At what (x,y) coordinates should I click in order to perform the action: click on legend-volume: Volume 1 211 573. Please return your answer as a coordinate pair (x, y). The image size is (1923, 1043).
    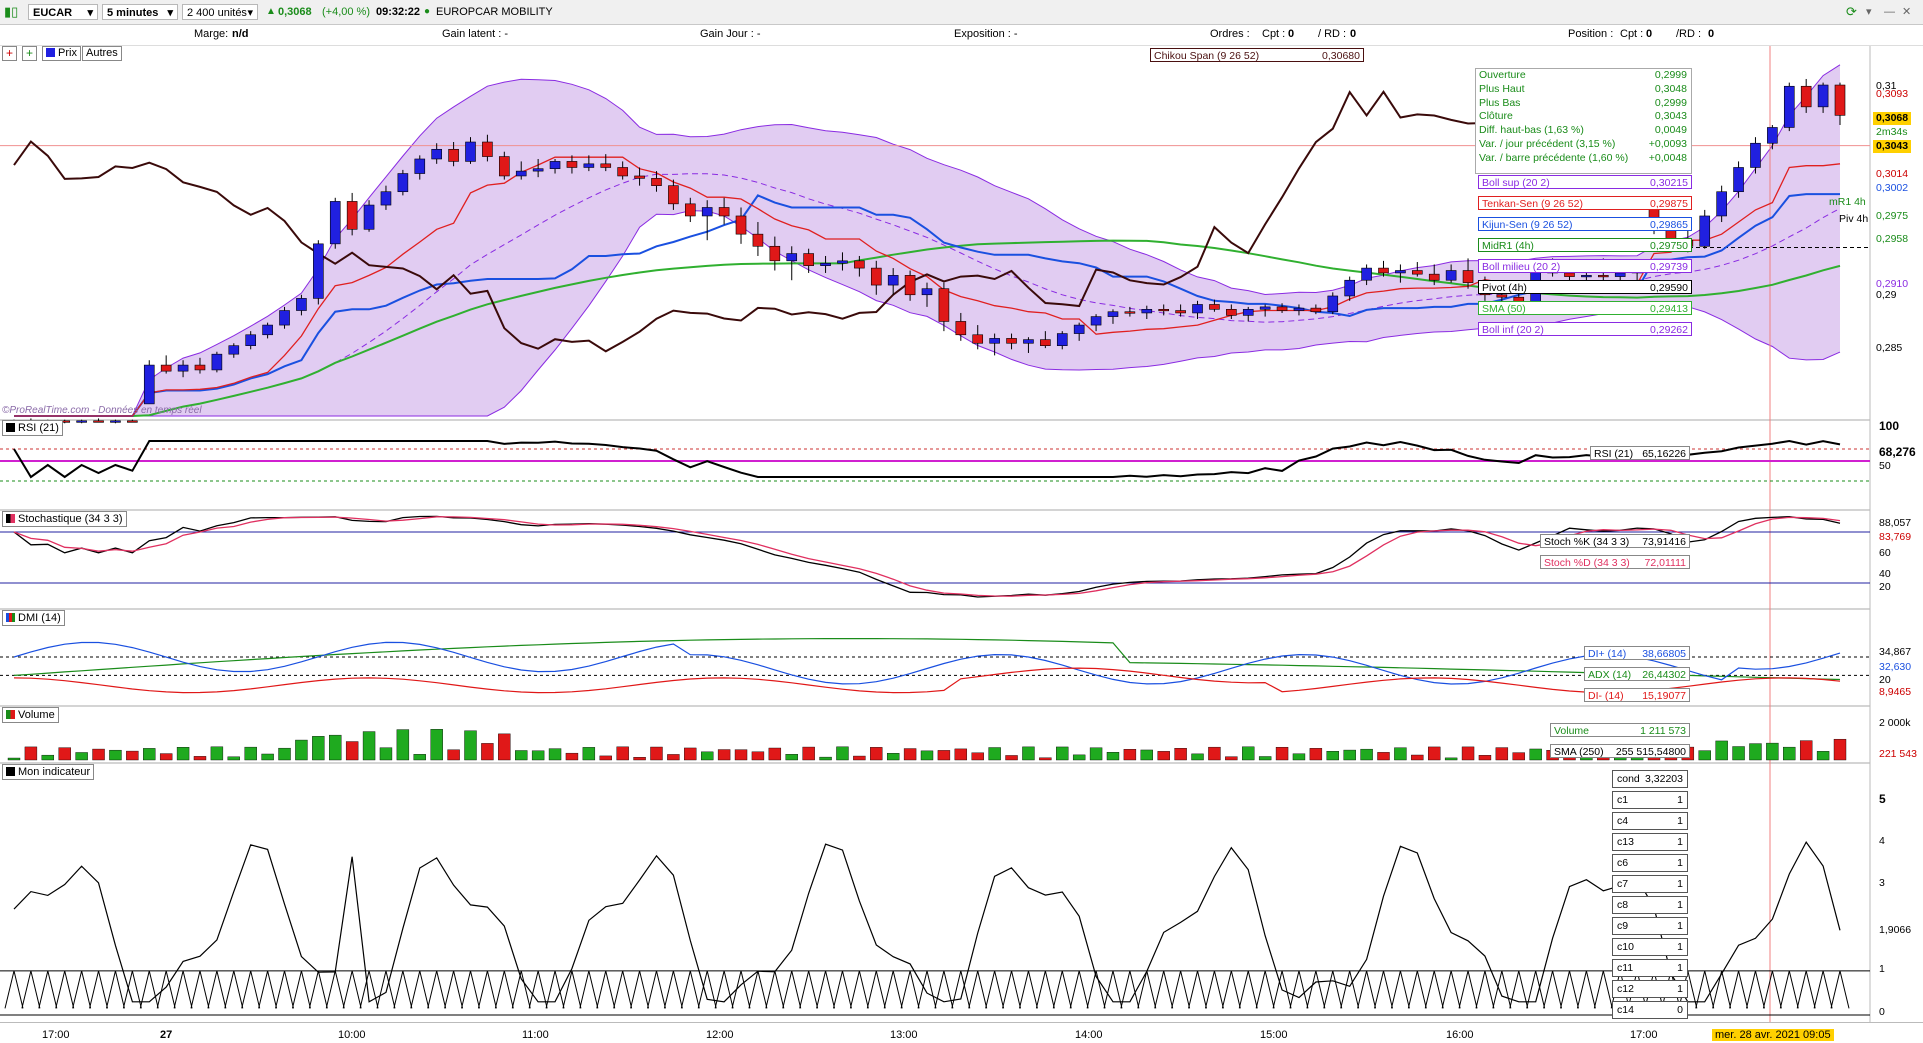
    Looking at the image, I should click on (1620, 730).